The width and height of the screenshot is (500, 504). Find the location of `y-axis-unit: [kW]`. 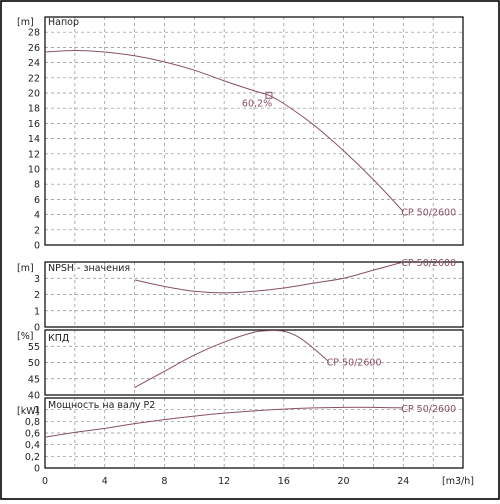

y-axis-unit: [kW] is located at coordinates (28, 411).